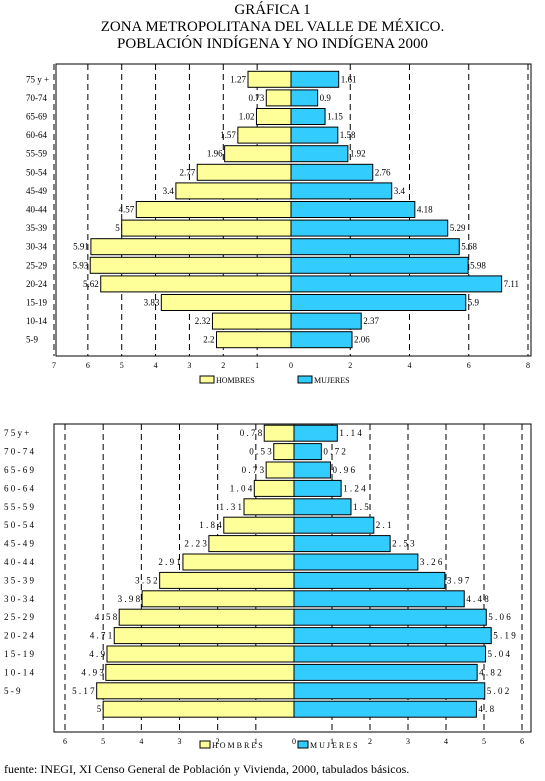  What do you see at coordinates (19, 525) in the screenshot?
I see `category-label: 5 0 - 5 4` at bounding box center [19, 525].